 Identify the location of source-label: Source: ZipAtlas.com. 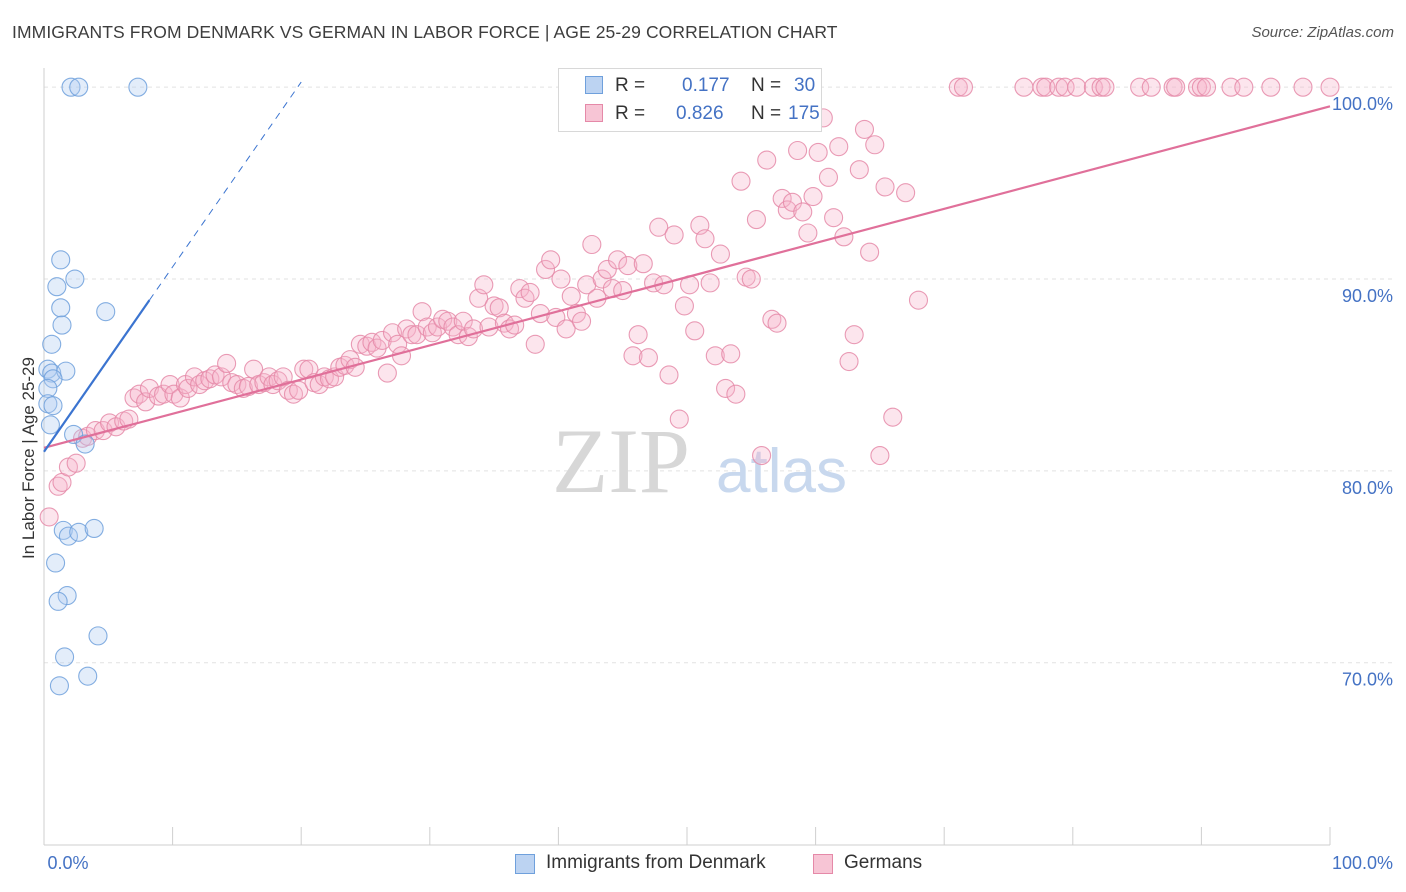
(1322, 32).